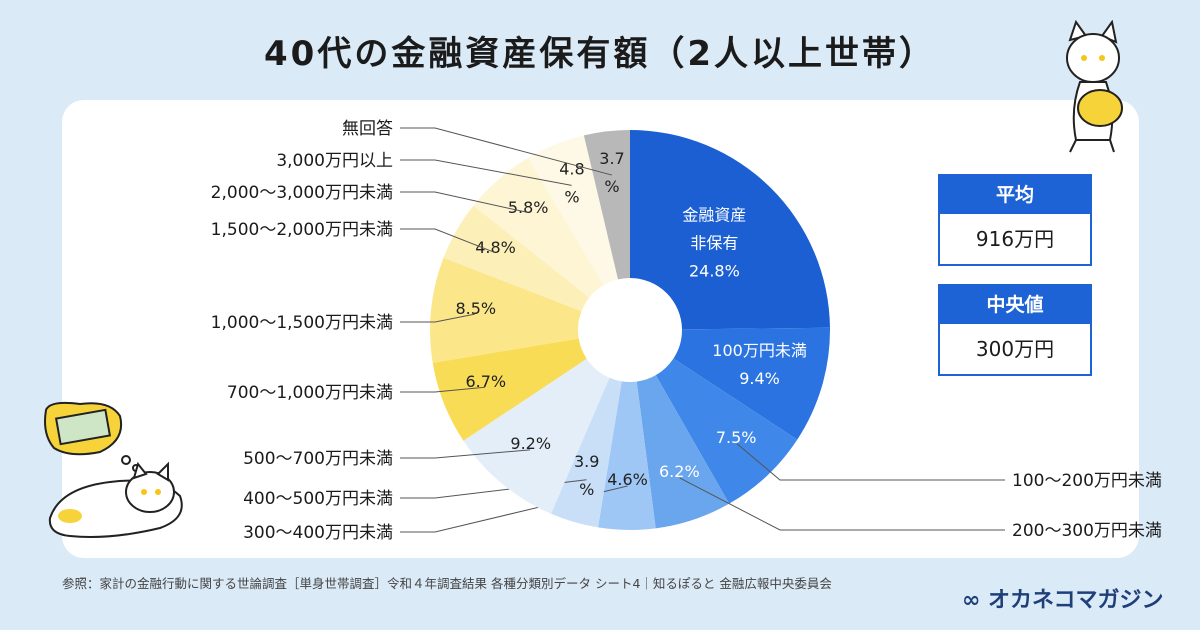 This screenshot has height=630, width=1200. What do you see at coordinates (679, 471) in the screenshot?
I see `slice-value-label: 6.2%` at bounding box center [679, 471].